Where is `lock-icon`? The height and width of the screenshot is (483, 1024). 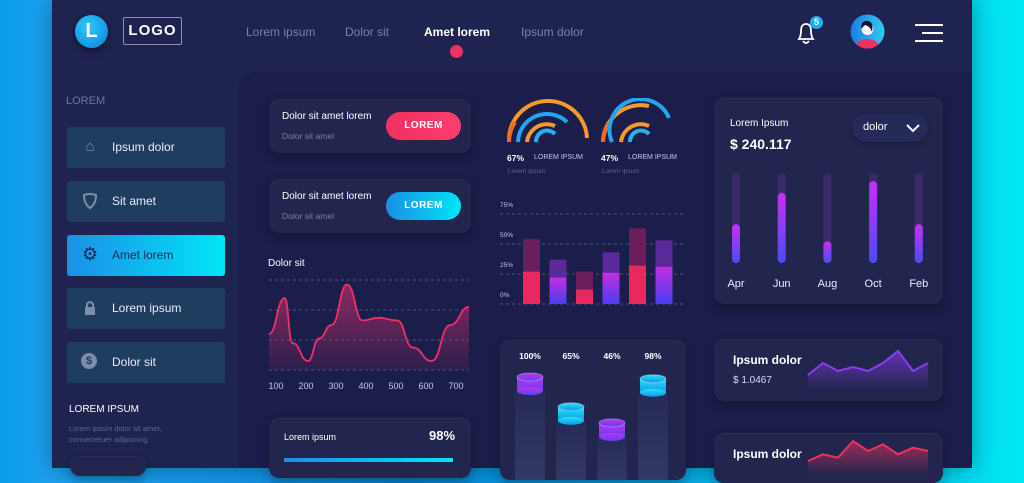 lock-icon is located at coordinates (90, 308).